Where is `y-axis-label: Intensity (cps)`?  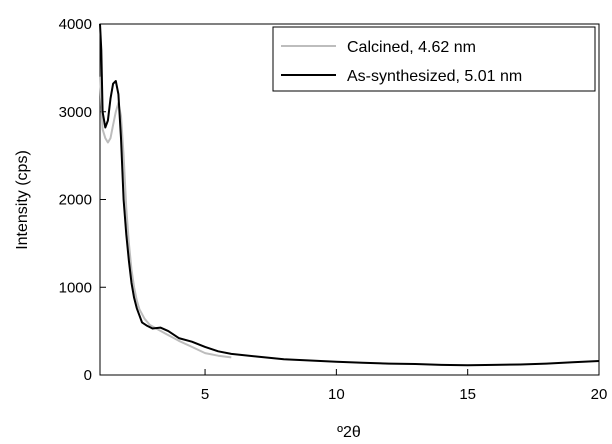
y-axis-label: Intensity (cps) is located at coordinates (22, 200).